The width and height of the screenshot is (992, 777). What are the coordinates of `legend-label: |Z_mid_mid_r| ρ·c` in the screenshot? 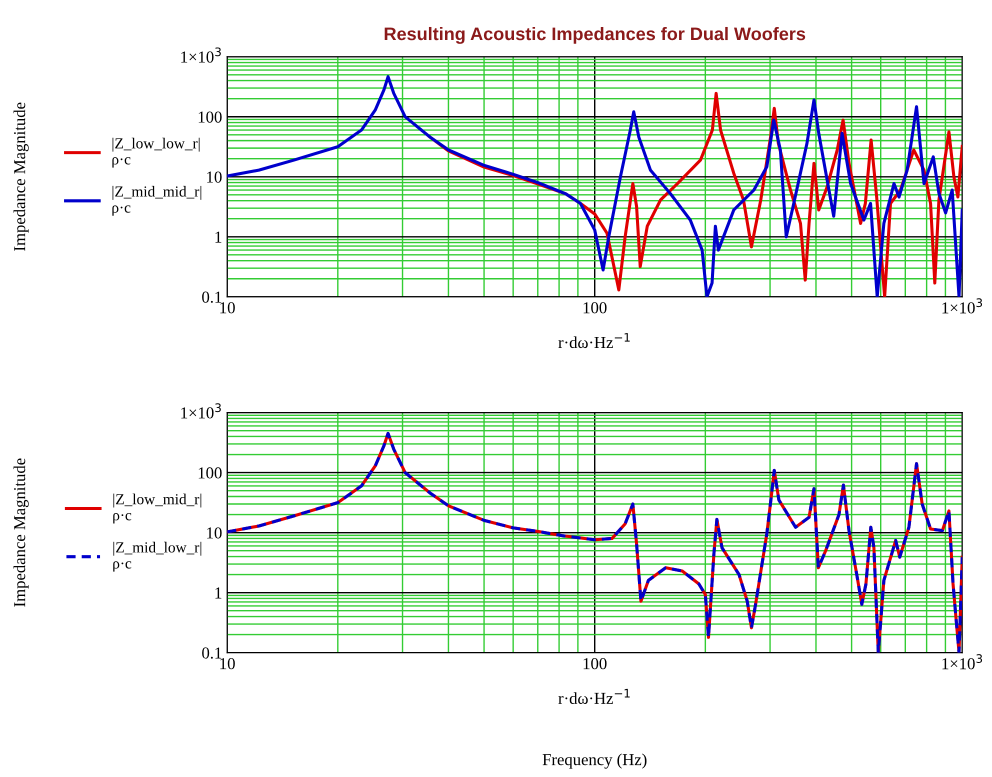 It's located at (157, 201).